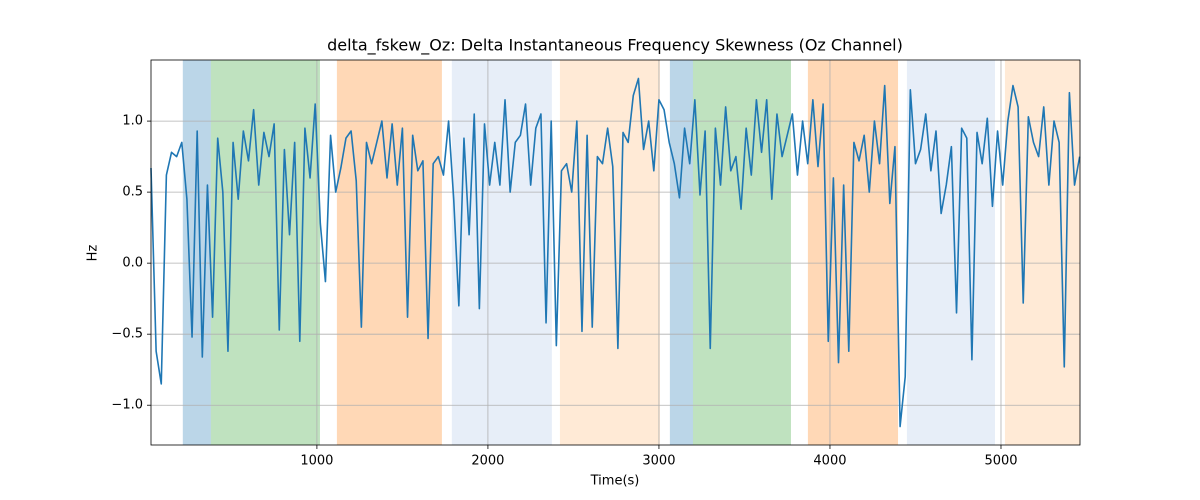 This screenshot has width=1200, height=500. What do you see at coordinates (93, 253) in the screenshot?
I see `y-axis-label: Hz` at bounding box center [93, 253].